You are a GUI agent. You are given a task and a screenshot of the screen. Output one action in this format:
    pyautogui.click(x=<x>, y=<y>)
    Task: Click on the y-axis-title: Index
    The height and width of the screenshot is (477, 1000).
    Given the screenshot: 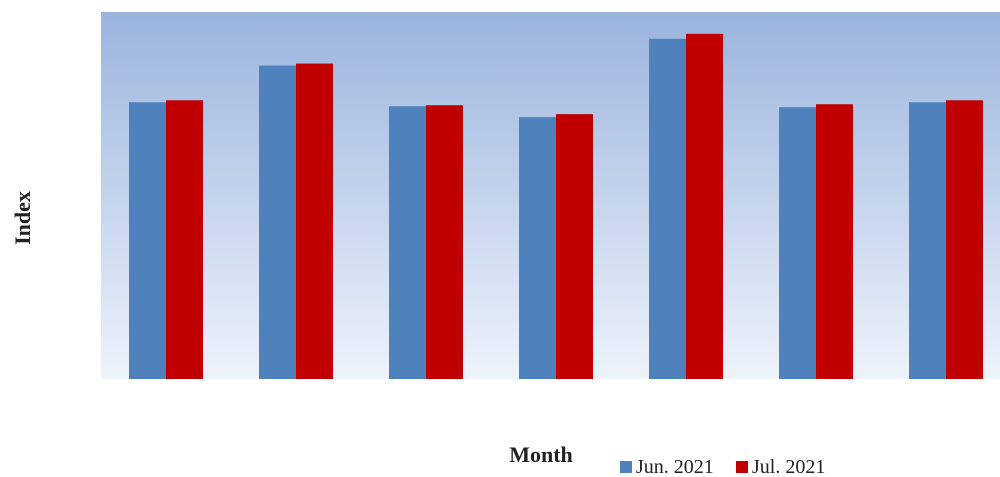 What is the action you would take?
    pyautogui.click(x=22, y=218)
    